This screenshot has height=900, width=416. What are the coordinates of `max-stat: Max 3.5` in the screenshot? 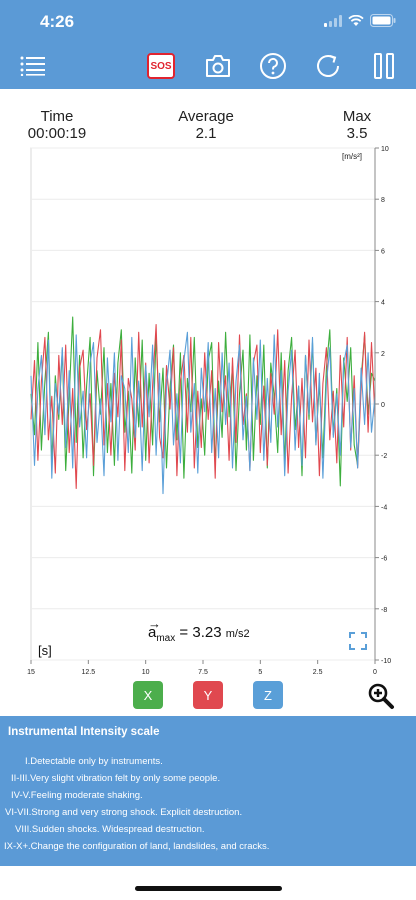 It's located at (357, 125).